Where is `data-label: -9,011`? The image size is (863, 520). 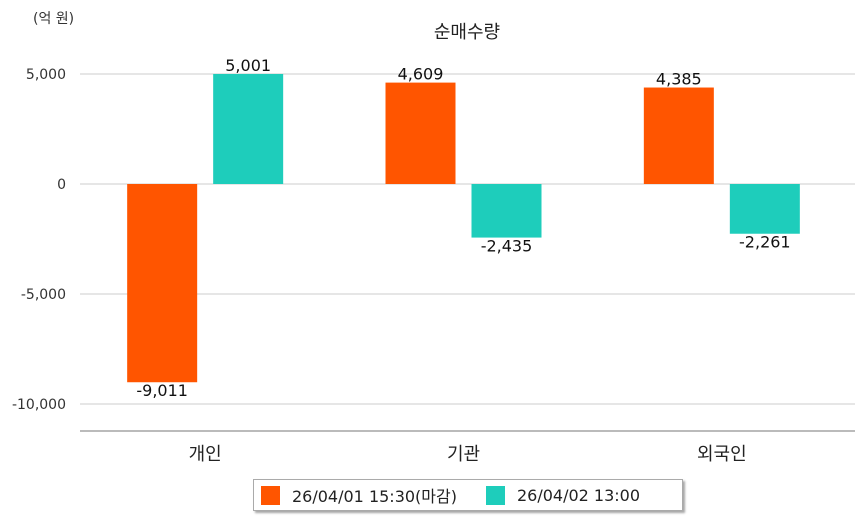
data-label: -9,011 is located at coordinates (162, 390).